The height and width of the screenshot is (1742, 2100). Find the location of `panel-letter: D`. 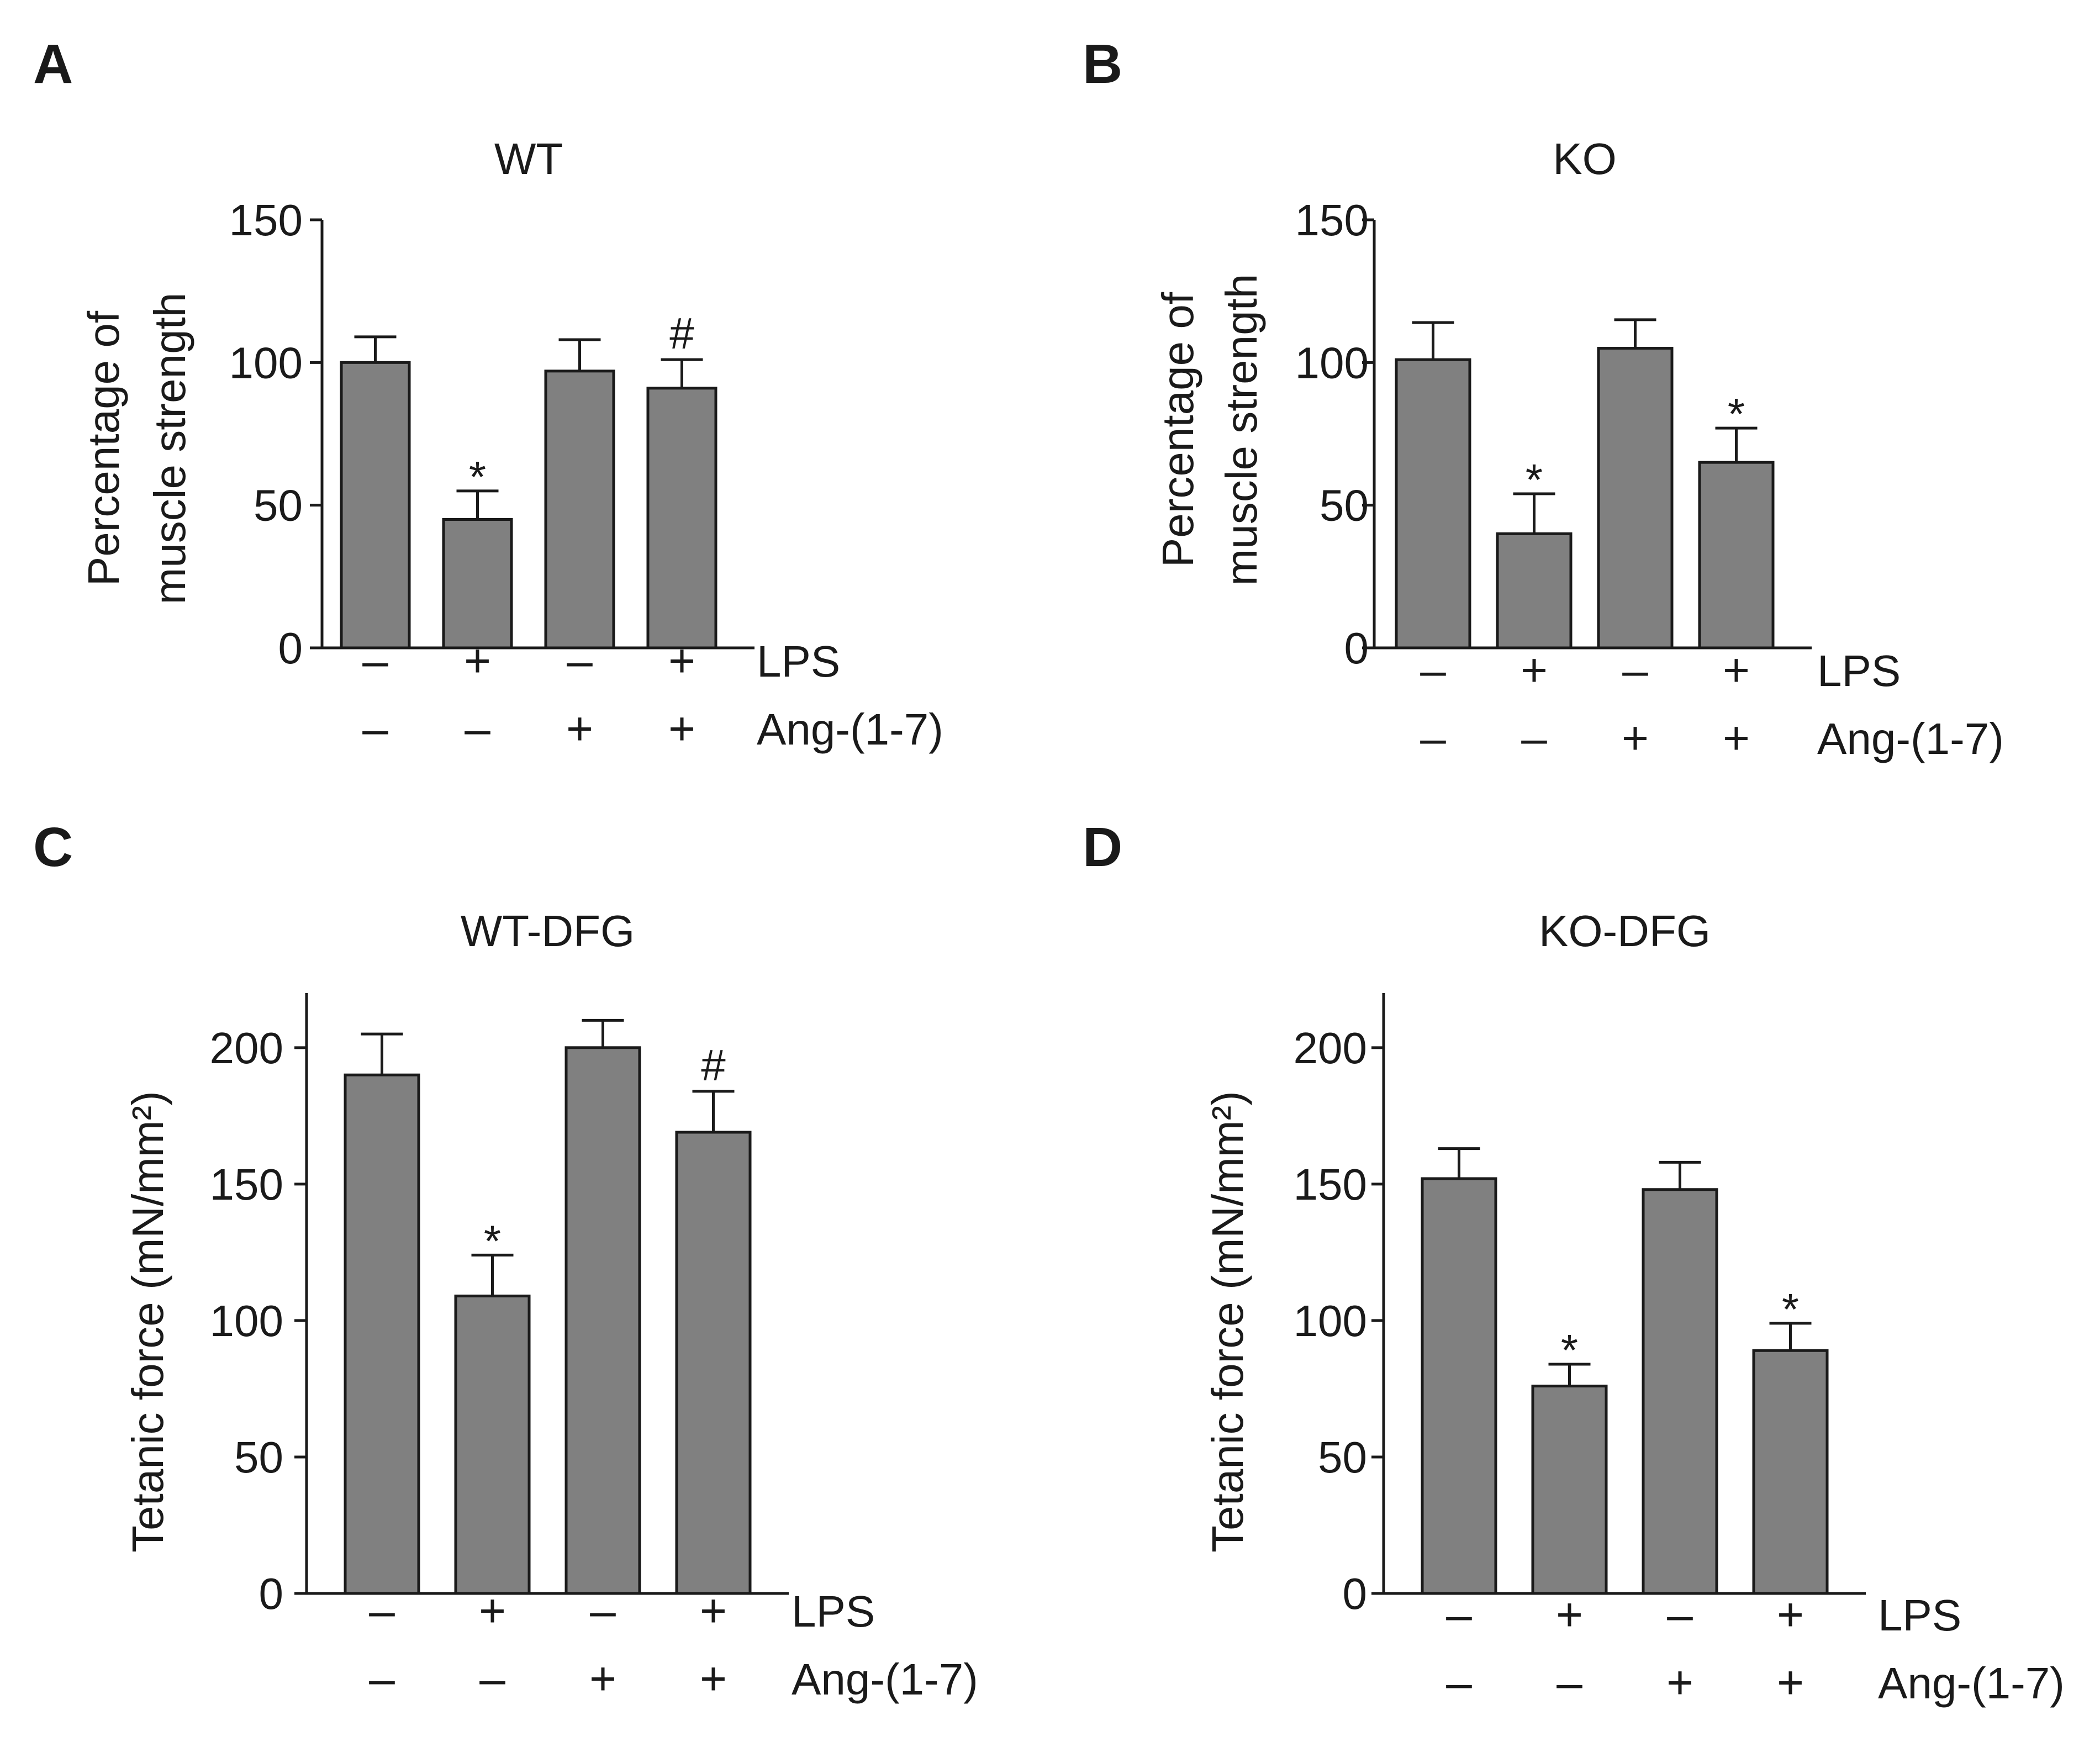

panel-letter: D is located at coordinates (1103, 847).